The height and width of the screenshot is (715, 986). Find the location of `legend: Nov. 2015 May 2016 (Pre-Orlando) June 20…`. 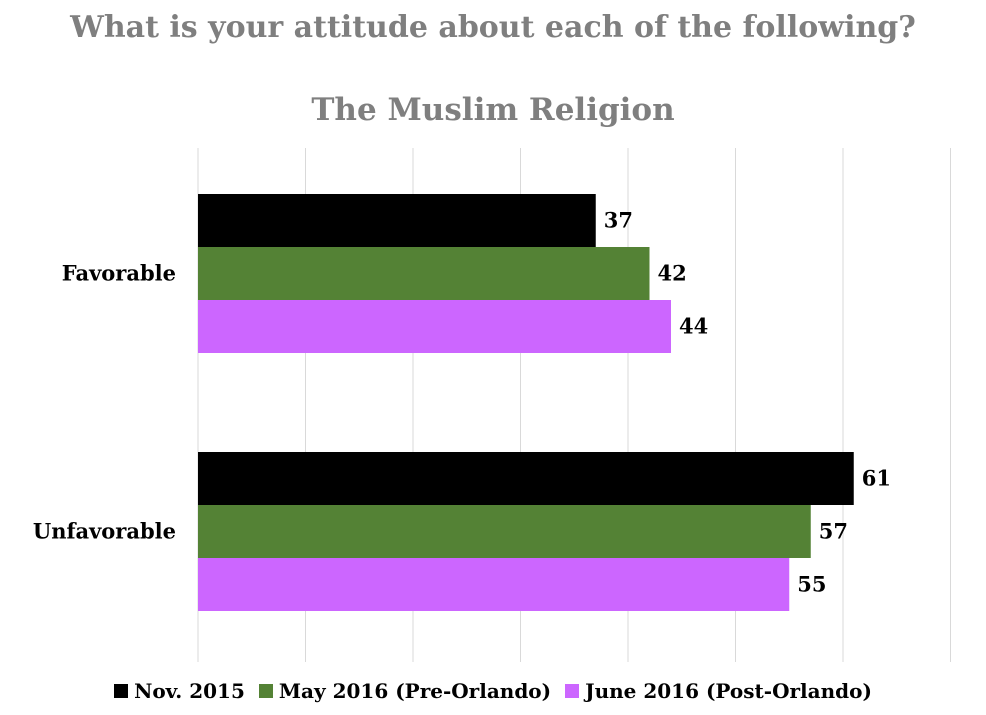

legend: Nov. 2015 May 2016 (Pre-Orlando) June 20… is located at coordinates (493, 691).